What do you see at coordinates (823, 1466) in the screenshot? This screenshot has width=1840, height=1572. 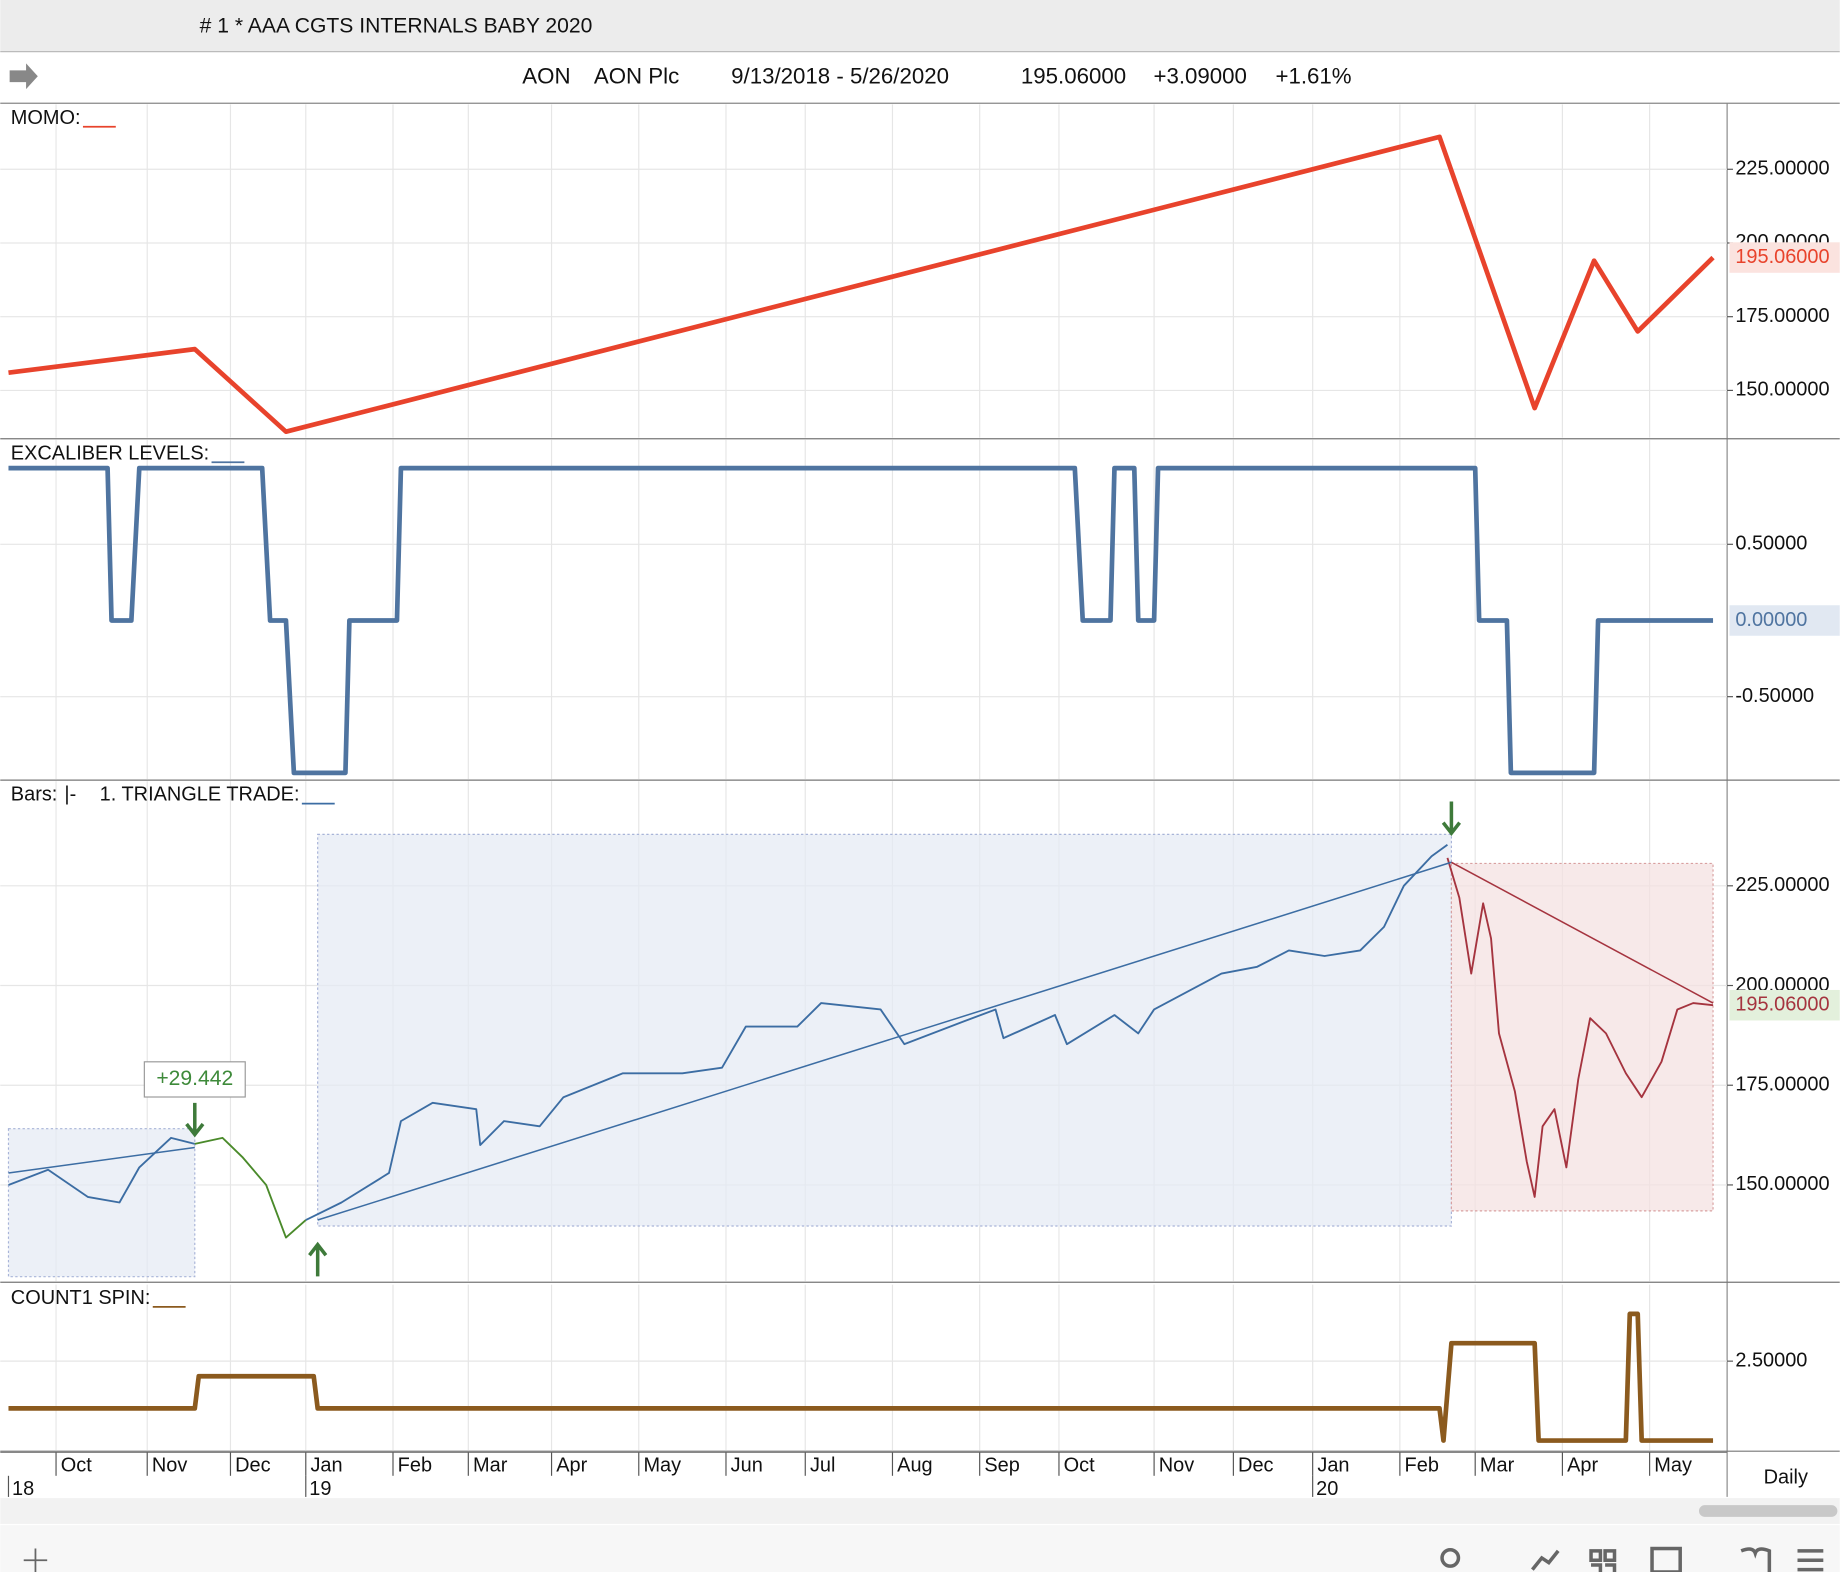 I see `x-tick-label: Jul` at bounding box center [823, 1466].